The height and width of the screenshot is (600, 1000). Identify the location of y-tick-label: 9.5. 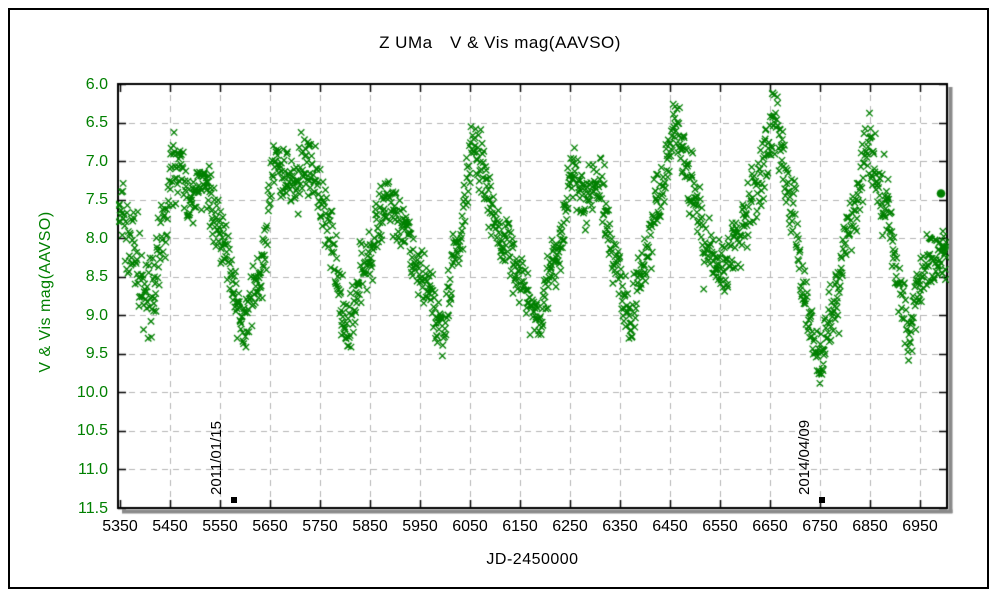
(96, 354).